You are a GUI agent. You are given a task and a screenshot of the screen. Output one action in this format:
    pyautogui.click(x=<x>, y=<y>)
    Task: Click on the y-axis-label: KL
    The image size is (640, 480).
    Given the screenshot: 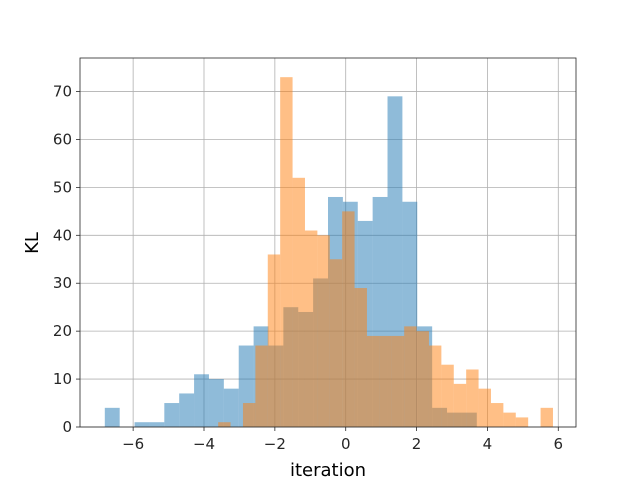 What is the action you would take?
    pyautogui.click(x=32, y=243)
    